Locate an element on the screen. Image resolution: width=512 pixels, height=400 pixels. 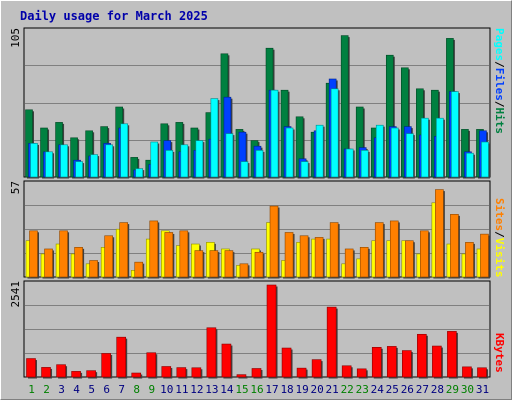
legend-entry: Files is located at coordinates (499, 84).